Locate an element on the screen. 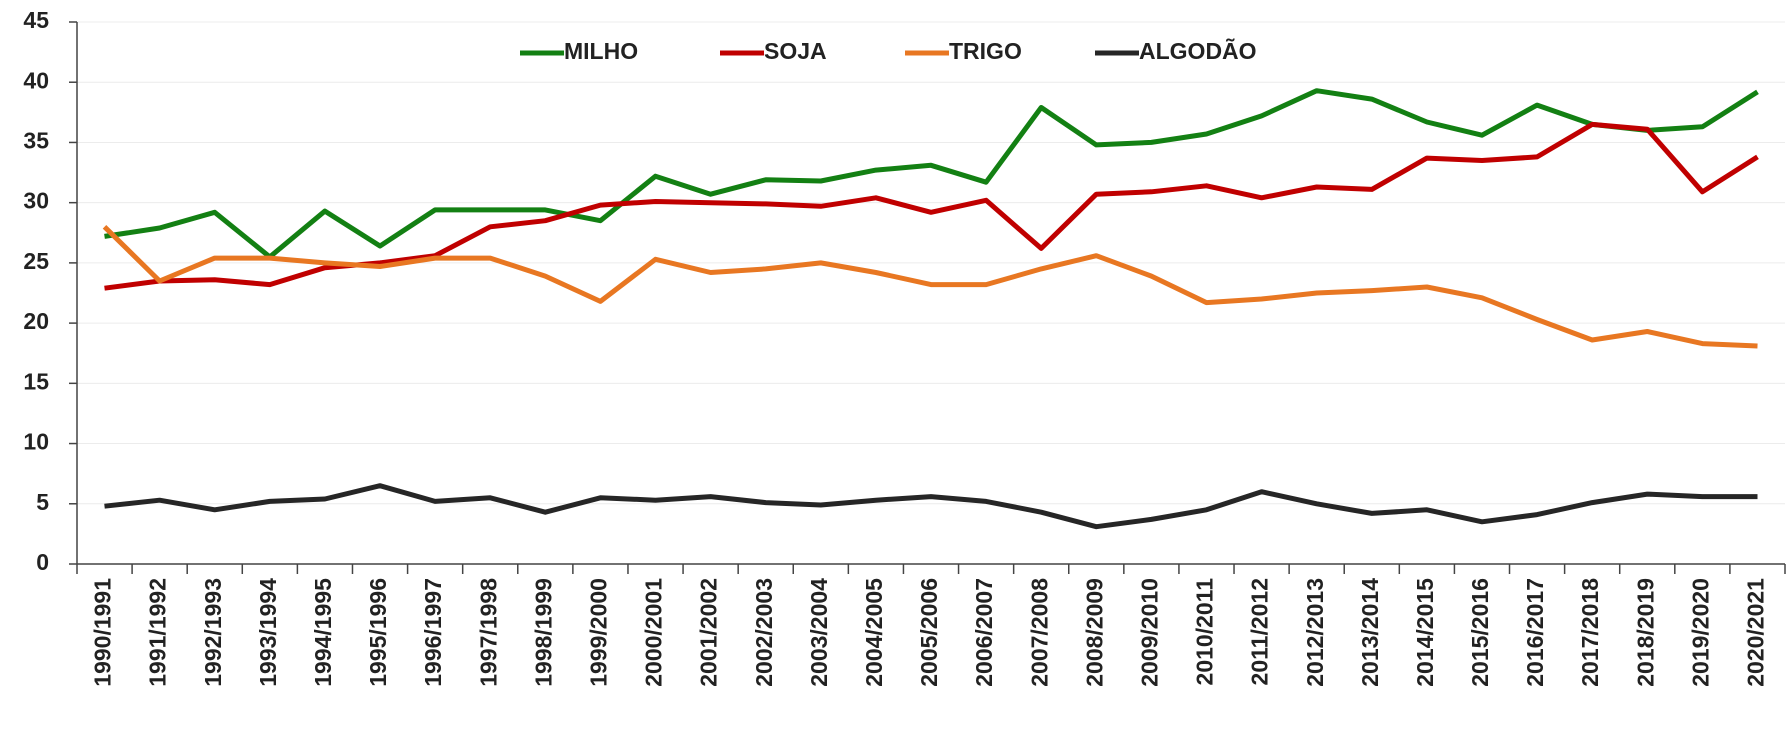  x-tick-label: 2018/2019 is located at coordinates (1645, 632).